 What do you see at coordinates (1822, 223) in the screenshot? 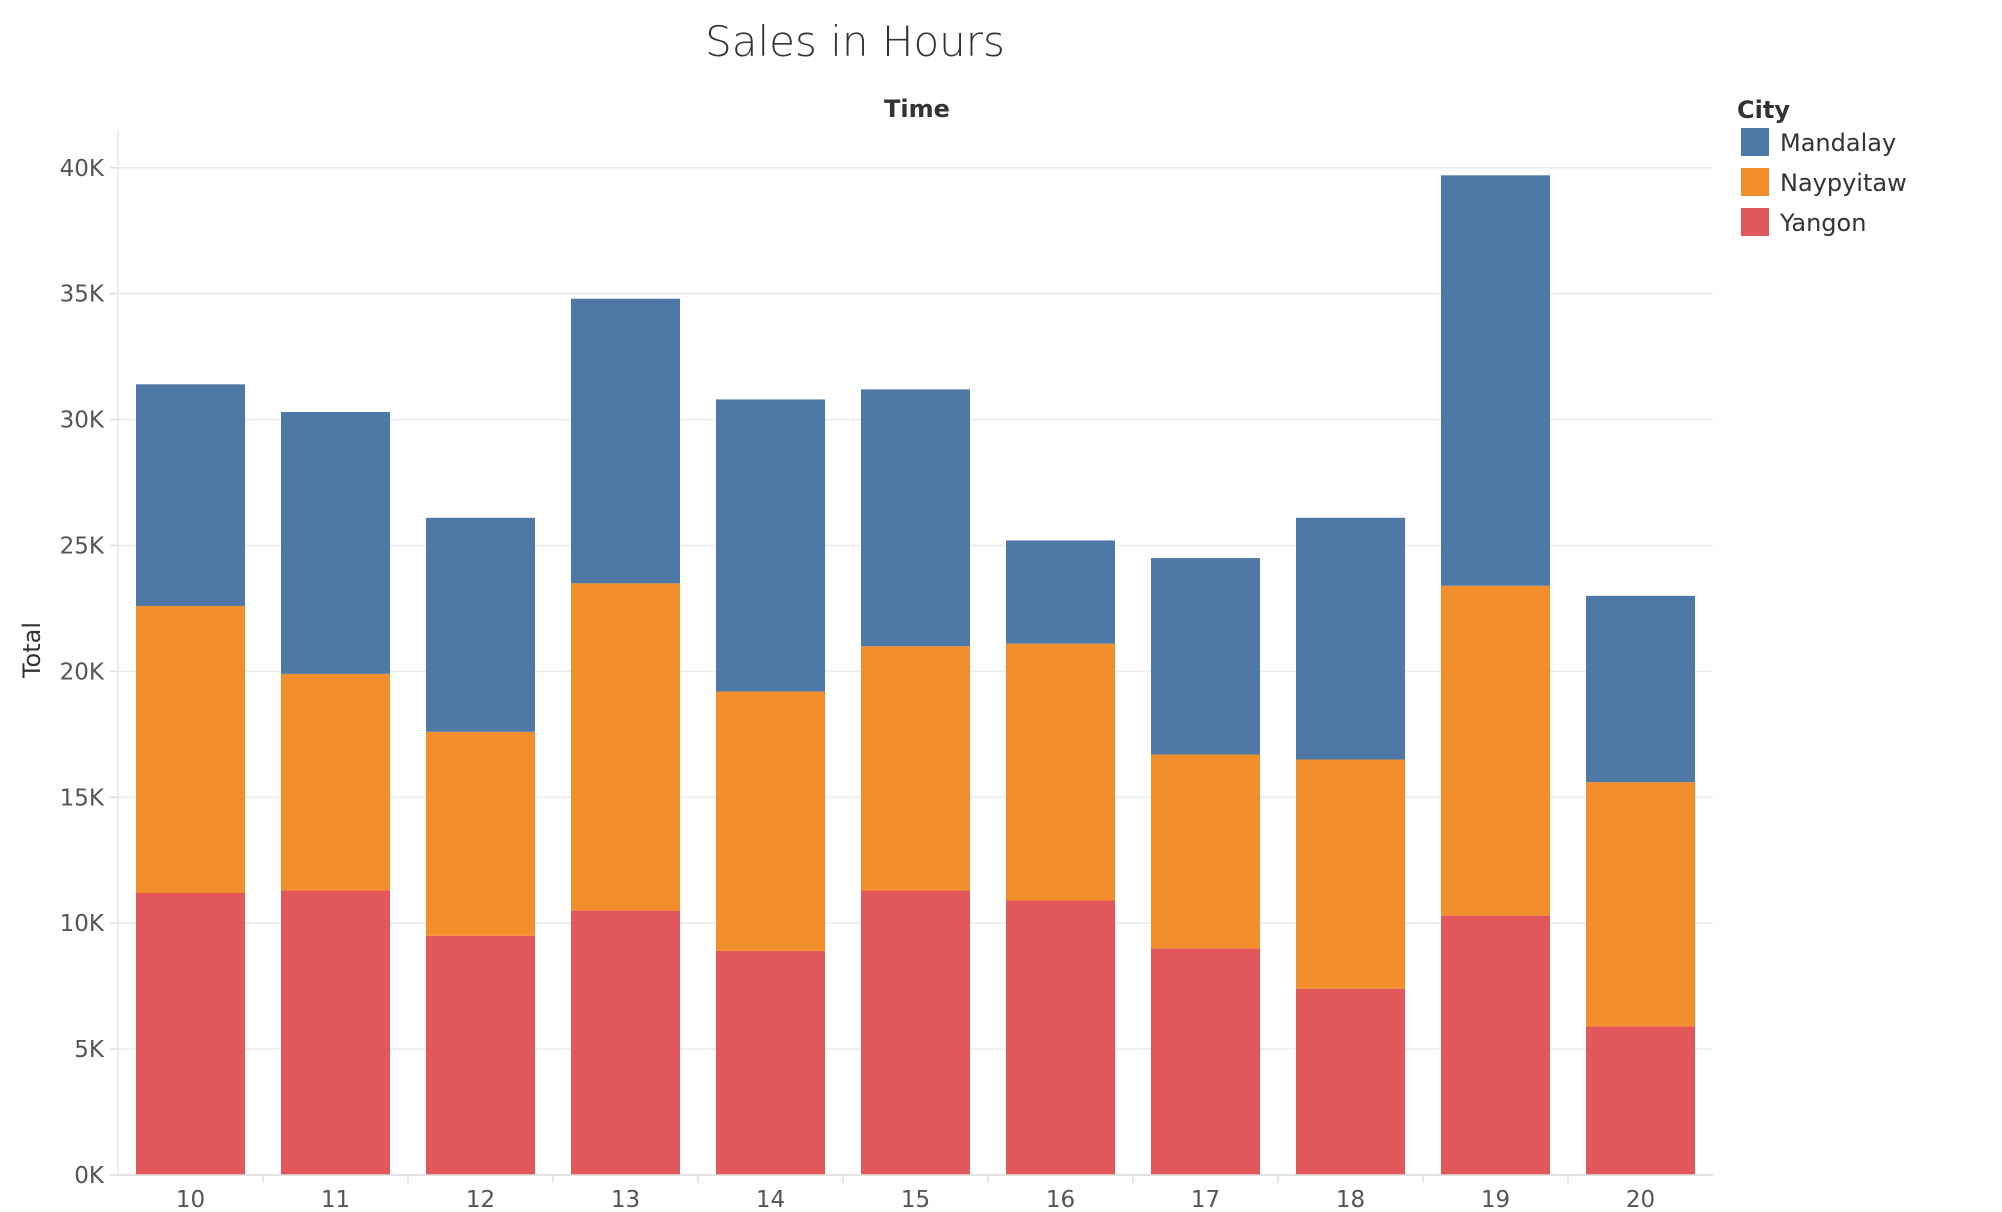
I see `legend-label-yangon: Yangon` at bounding box center [1822, 223].